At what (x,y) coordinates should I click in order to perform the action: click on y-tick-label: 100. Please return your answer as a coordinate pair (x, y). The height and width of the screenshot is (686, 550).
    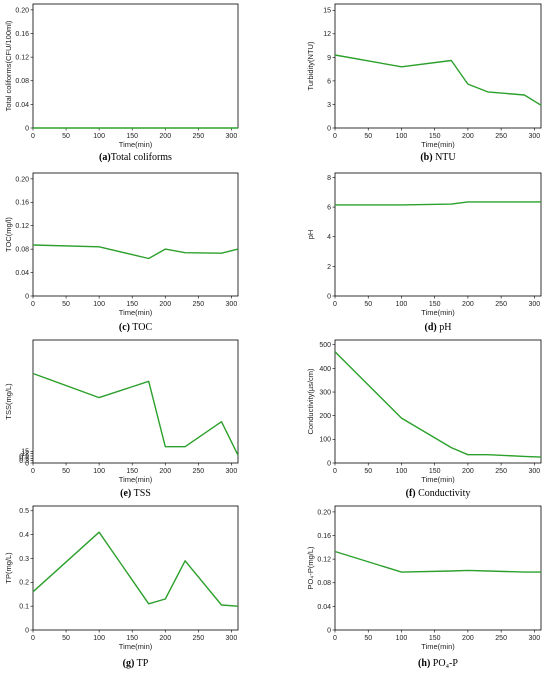
    Looking at the image, I should click on (325, 440).